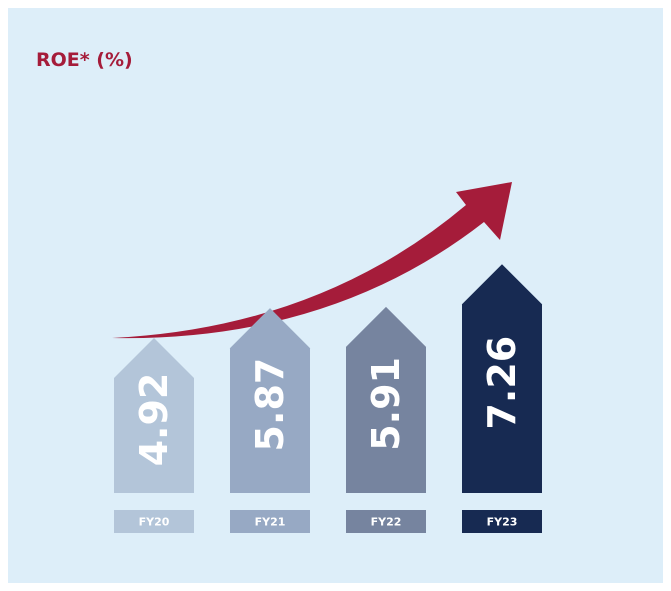 The height and width of the screenshot is (591, 671). I want to click on x-tick-label: FY23, so click(502, 522).